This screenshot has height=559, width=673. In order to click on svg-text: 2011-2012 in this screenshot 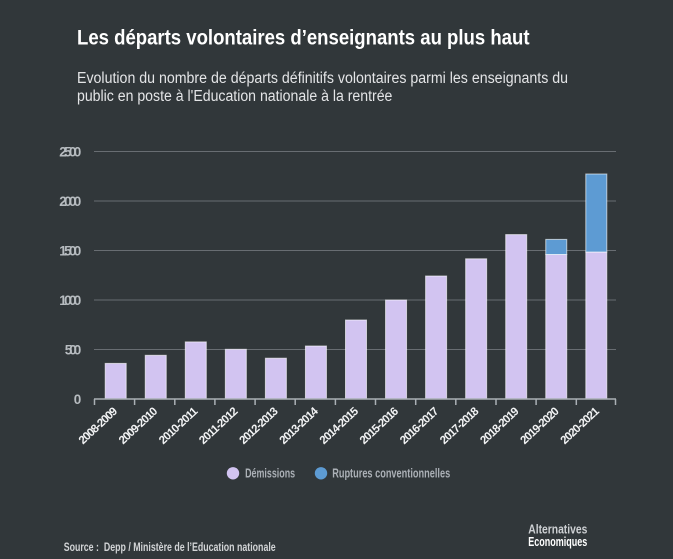, I will do `click(218, 426)`.